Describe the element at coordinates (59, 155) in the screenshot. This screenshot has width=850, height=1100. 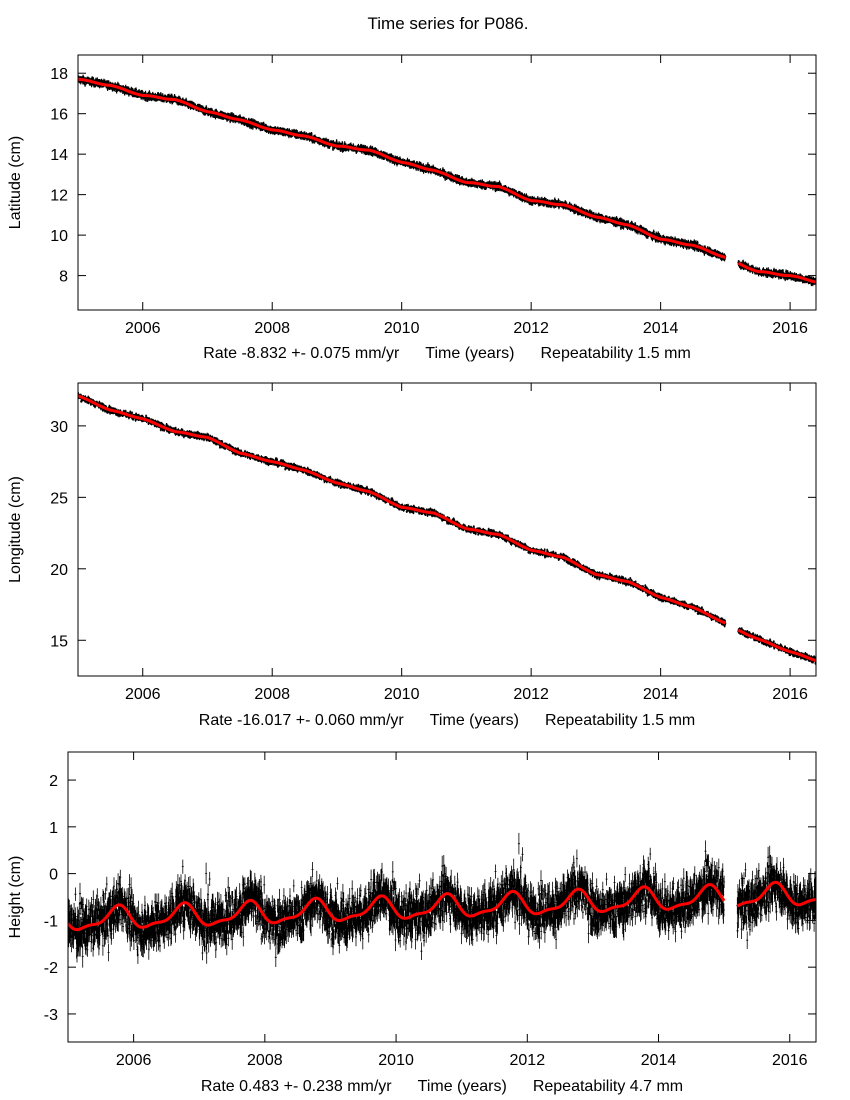
I see `y-tick-label: 14` at that location.